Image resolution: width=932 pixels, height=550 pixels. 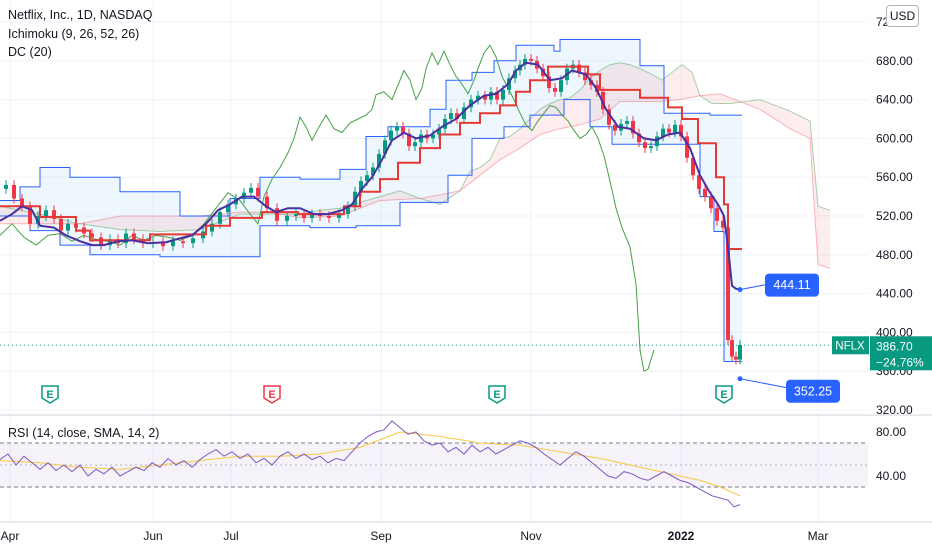 I want to click on callout-box-high, so click(x=792, y=285).